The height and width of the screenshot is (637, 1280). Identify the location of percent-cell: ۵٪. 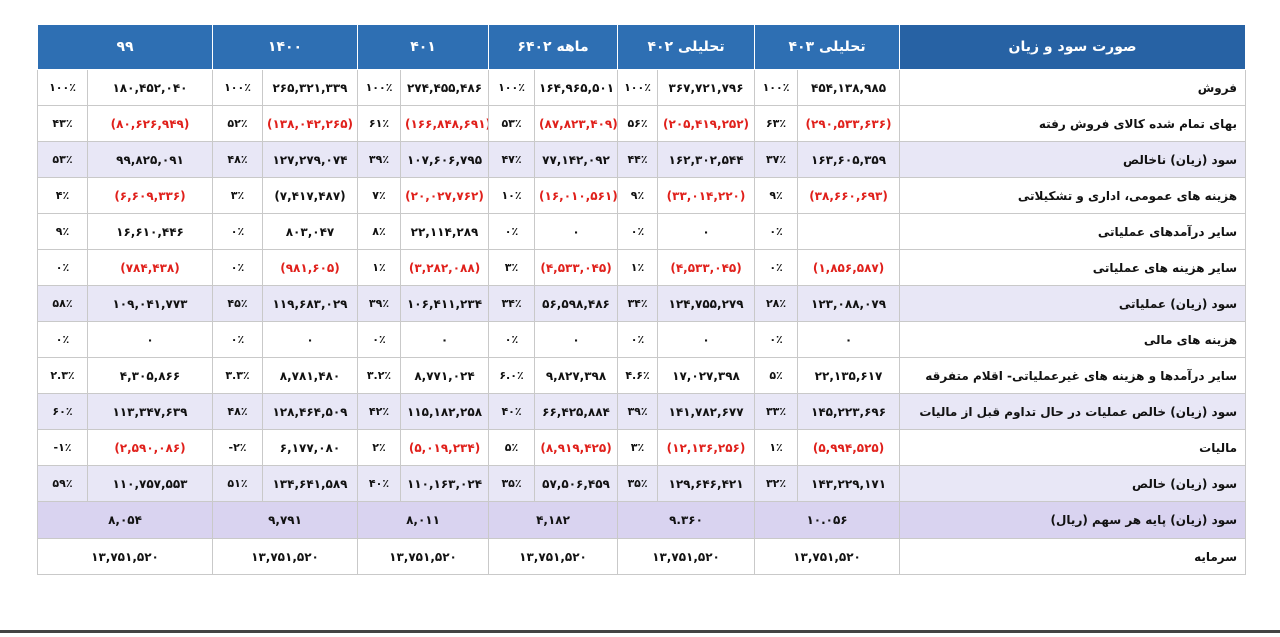
(512, 447).